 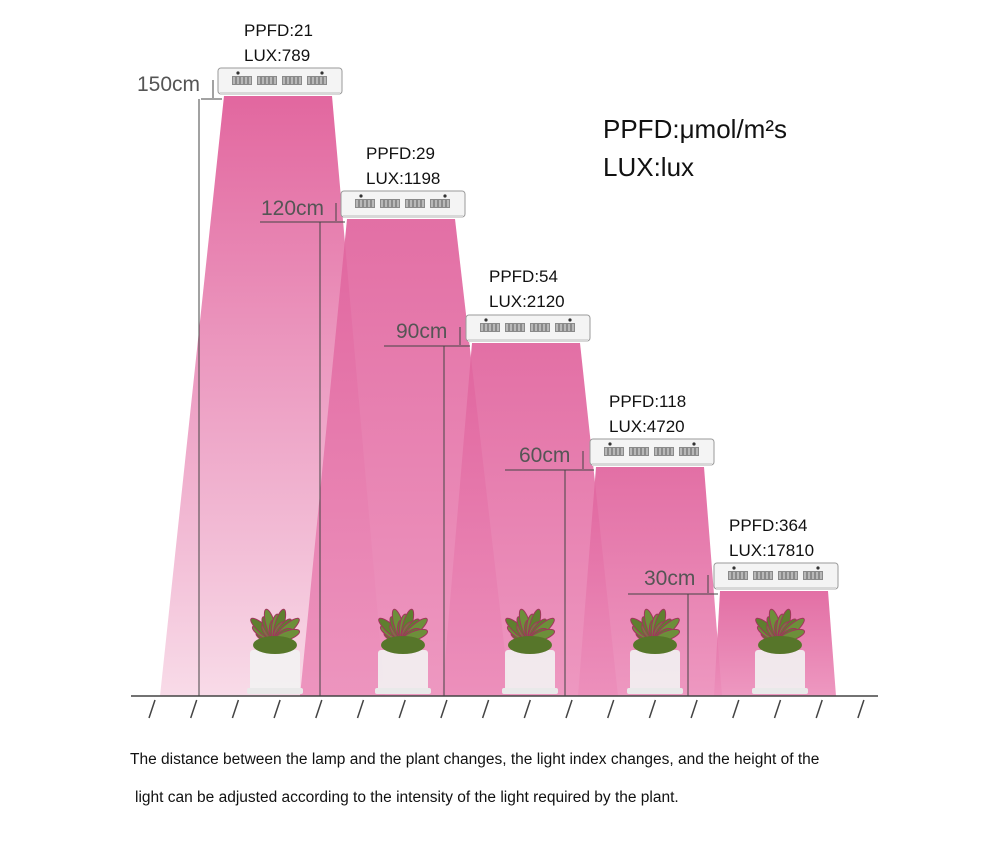 I want to click on legend: PPFD:μmol/m²s LUX:lux, so click(x=695, y=148).